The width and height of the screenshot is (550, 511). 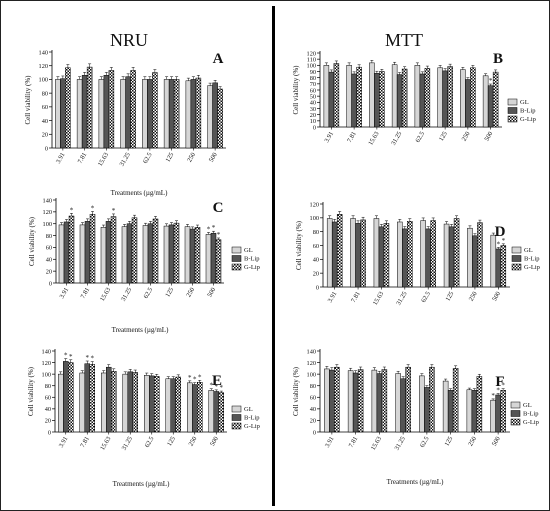 I want to click on panel-letter: B, so click(x=498, y=59).